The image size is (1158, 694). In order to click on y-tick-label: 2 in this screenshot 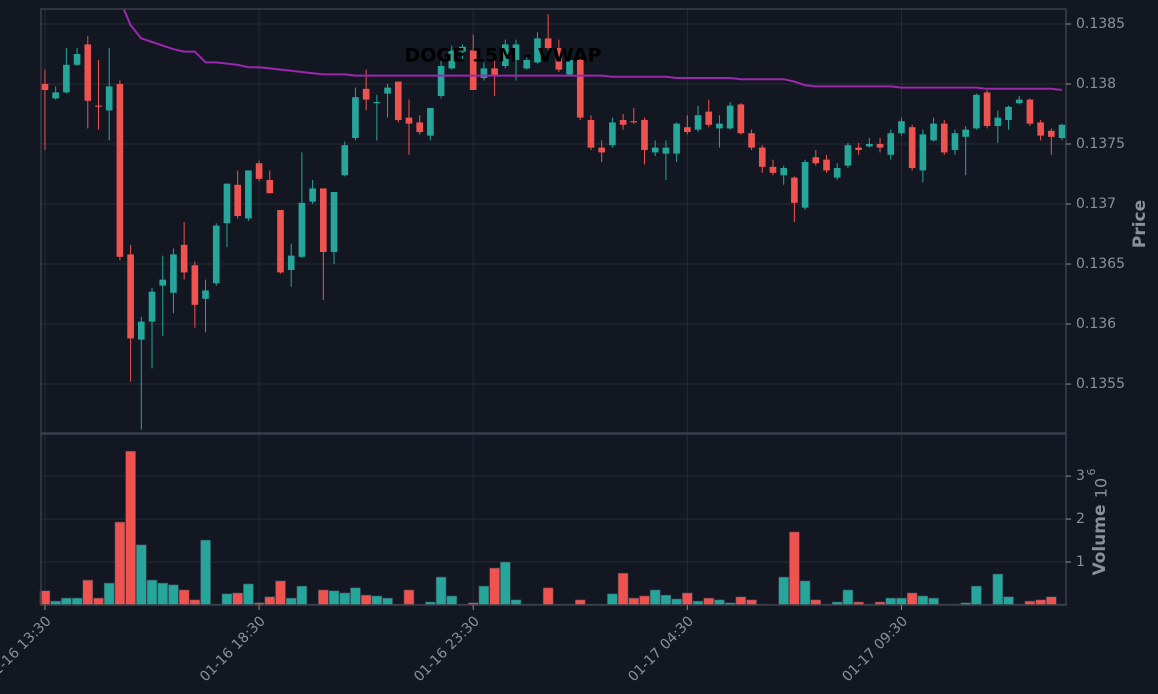, I will do `click(1080, 519)`.